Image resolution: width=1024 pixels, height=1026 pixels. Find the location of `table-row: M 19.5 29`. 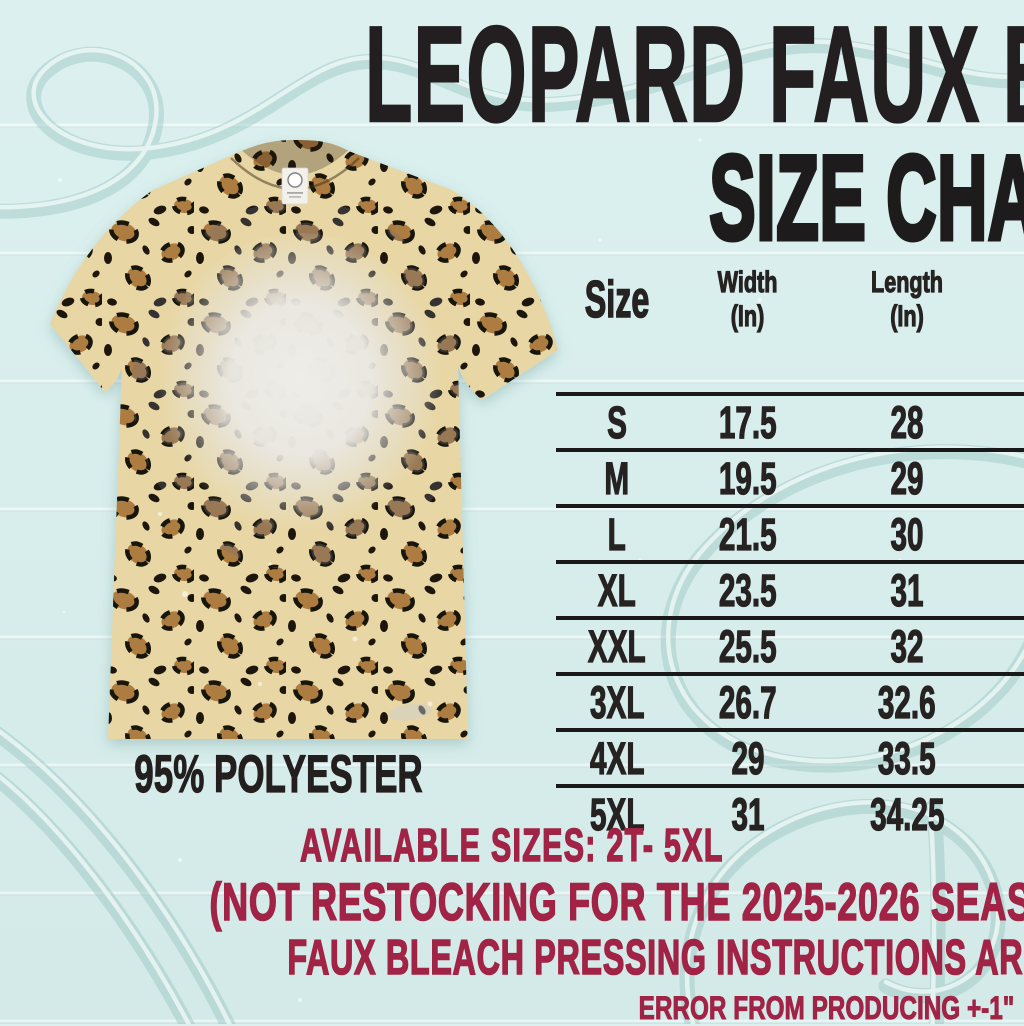

table-row: M 19.5 29 is located at coordinates (790, 476).